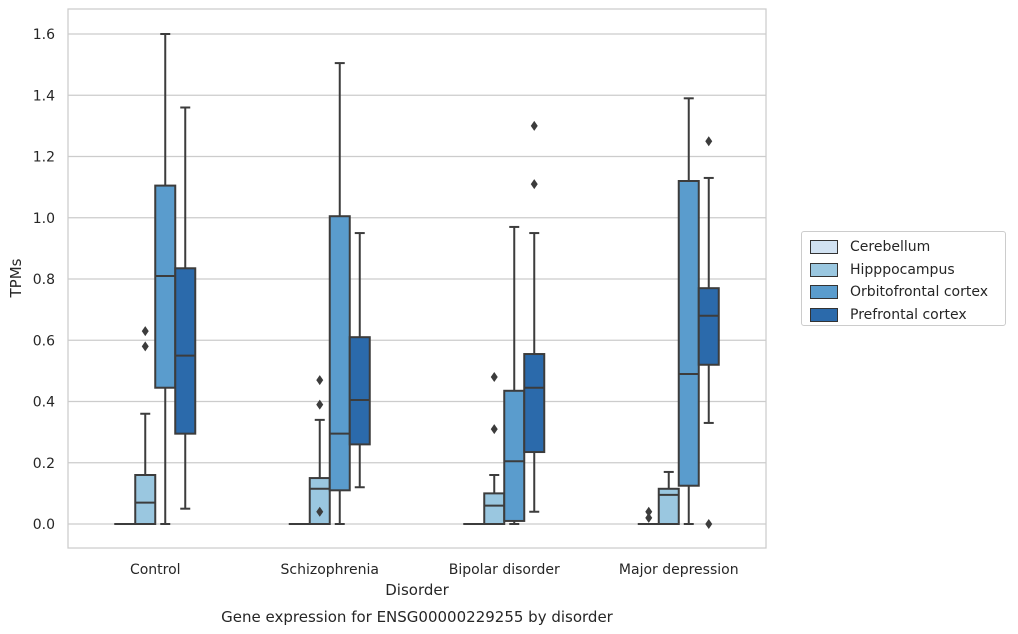 The height and width of the screenshot is (634, 1018). Describe the element at coordinates (824, 314) in the screenshot. I see `legend-swatch-prefrontal-cortex` at that location.